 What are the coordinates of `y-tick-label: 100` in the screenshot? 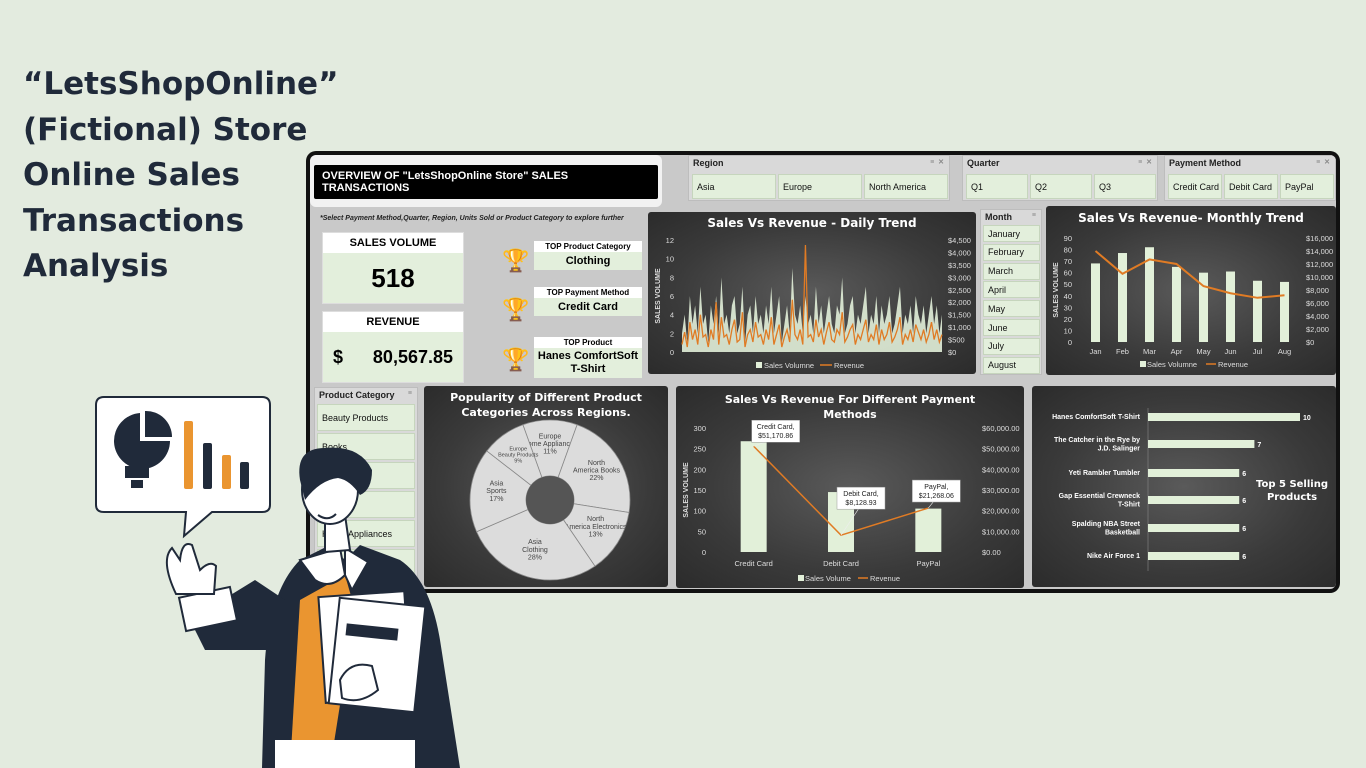 It's located at (699, 511).